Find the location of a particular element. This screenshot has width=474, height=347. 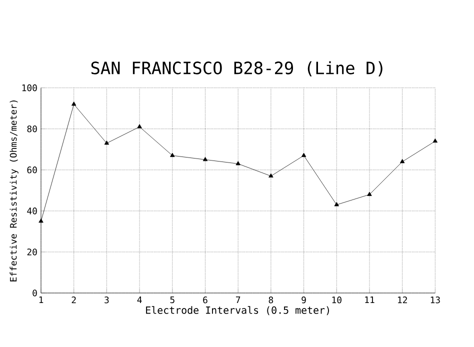

y-tick-label: 100 is located at coordinates (29, 88).